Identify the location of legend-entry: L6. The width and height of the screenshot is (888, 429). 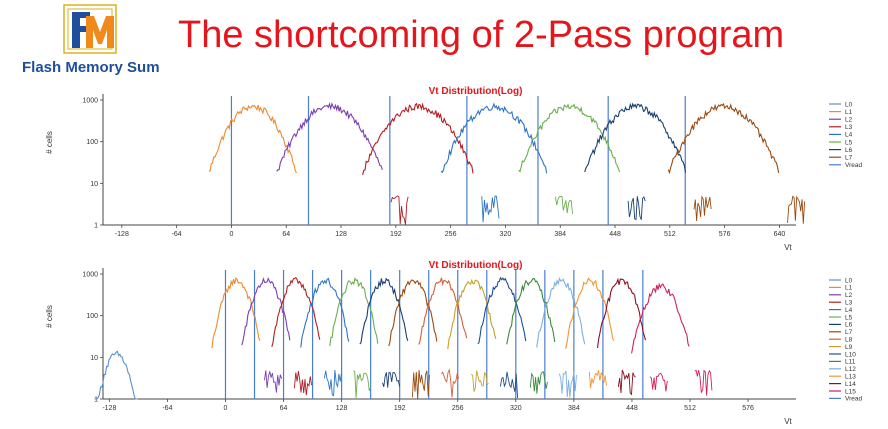
(849, 325).